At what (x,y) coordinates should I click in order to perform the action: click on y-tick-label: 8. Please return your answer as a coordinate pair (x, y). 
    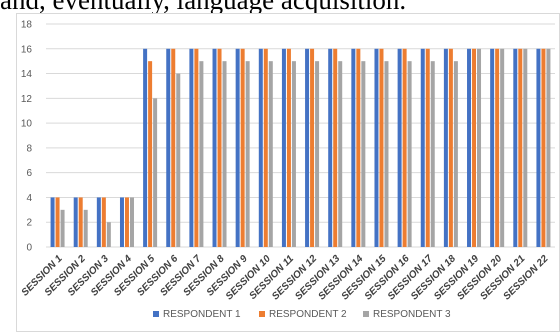
    Looking at the image, I should click on (29, 148).